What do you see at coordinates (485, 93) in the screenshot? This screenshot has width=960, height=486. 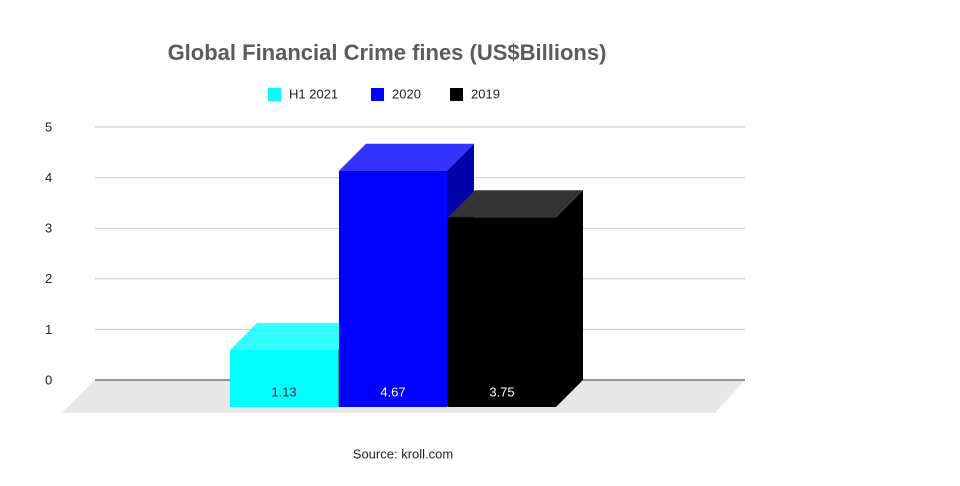 I see `legend-label: 2019` at bounding box center [485, 93].